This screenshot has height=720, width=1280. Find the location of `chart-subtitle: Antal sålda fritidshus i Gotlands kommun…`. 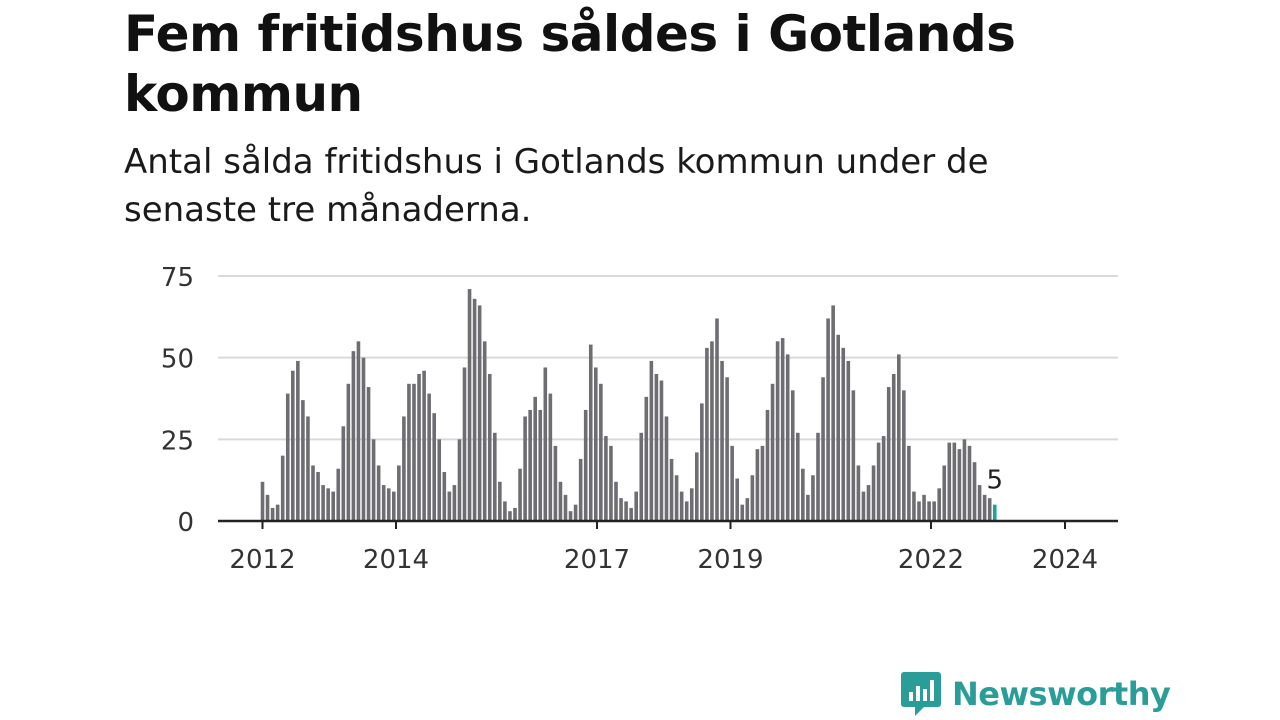

chart-subtitle: Antal sålda fritidshus i Gotlands kommun… is located at coordinates (556, 186).